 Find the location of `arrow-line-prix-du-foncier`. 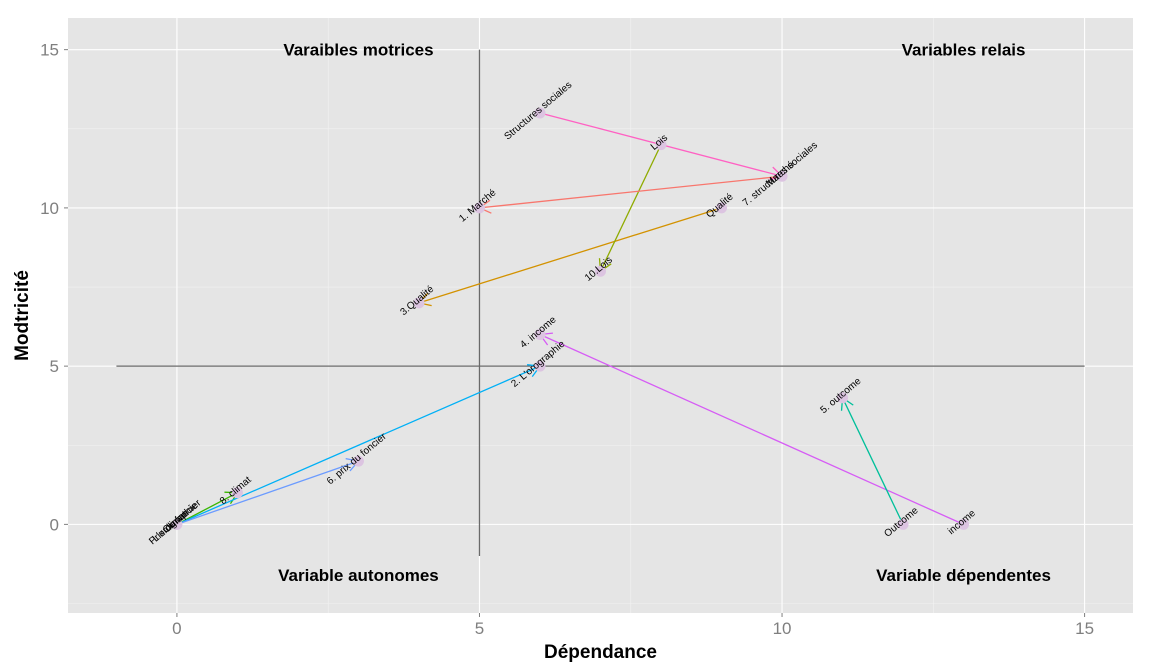

arrow-line-prix-du-foncier is located at coordinates (267, 492).